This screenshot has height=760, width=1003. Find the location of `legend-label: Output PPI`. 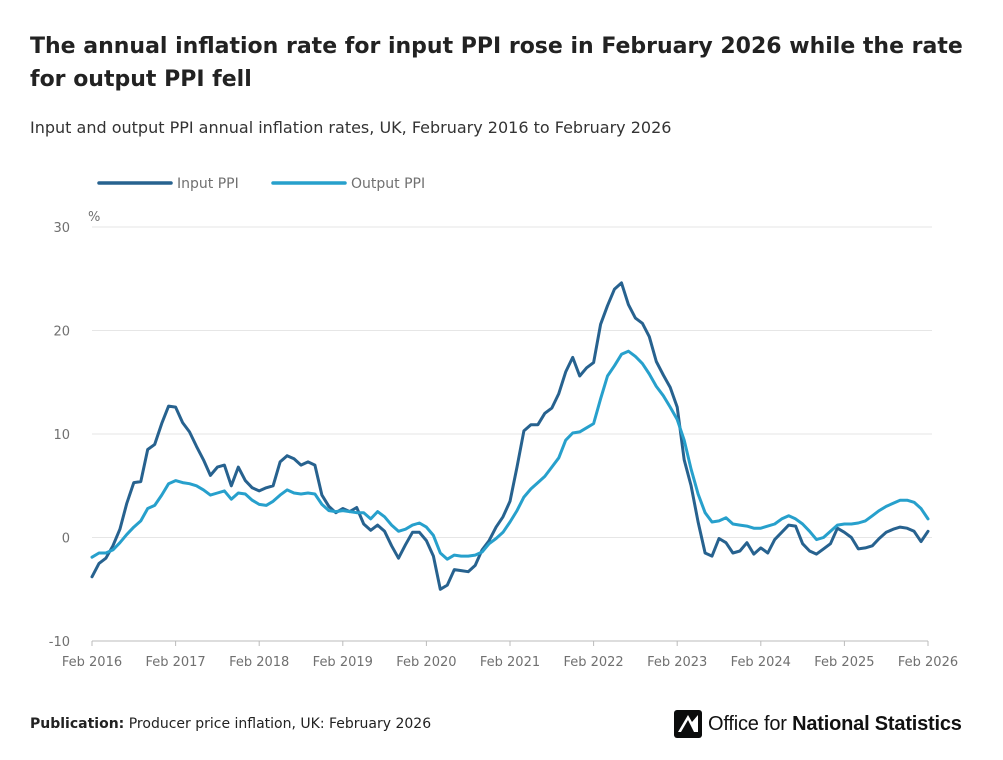

legend-label: Output PPI is located at coordinates (388, 184).